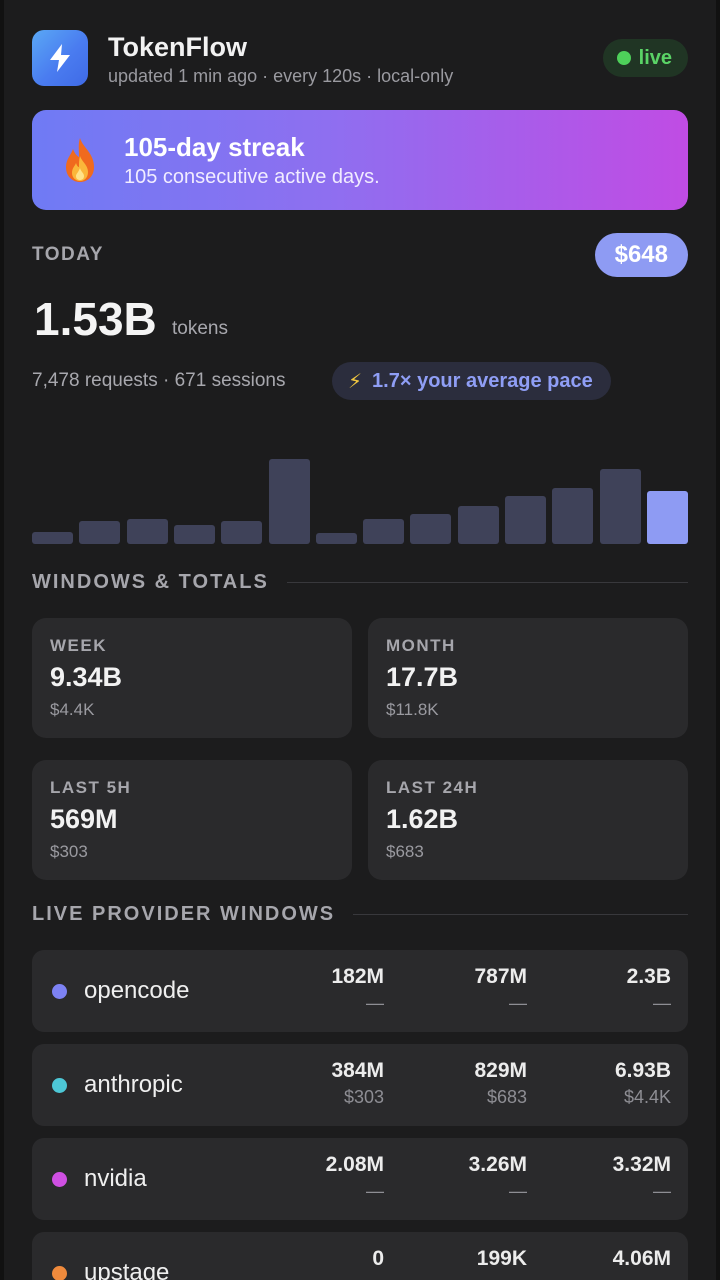  Describe the element at coordinates (137, 990) in the screenshot. I see `provider-name: opencode` at that location.